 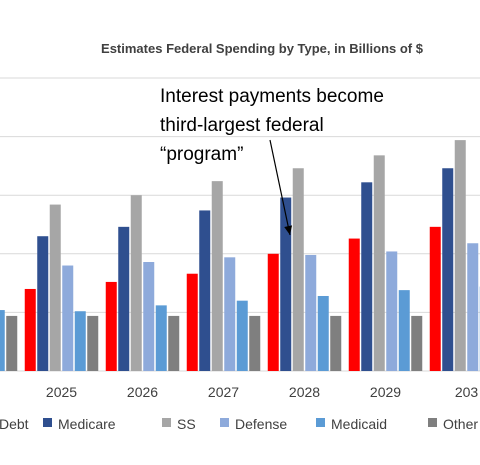 I want to click on bar-medicare-2025, so click(x=43, y=303).